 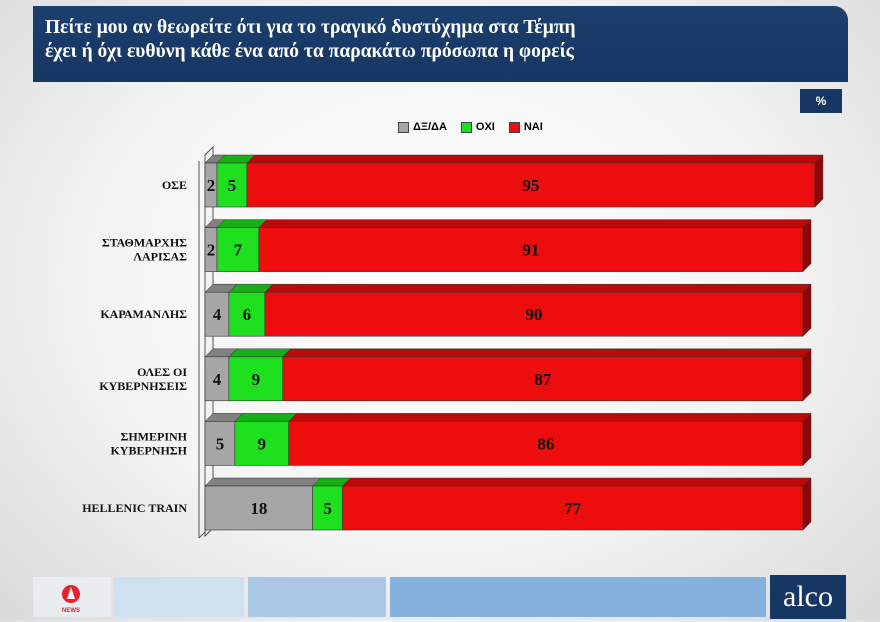 I want to click on news-channel-logo: NEWS, so click(x=72, y=597).